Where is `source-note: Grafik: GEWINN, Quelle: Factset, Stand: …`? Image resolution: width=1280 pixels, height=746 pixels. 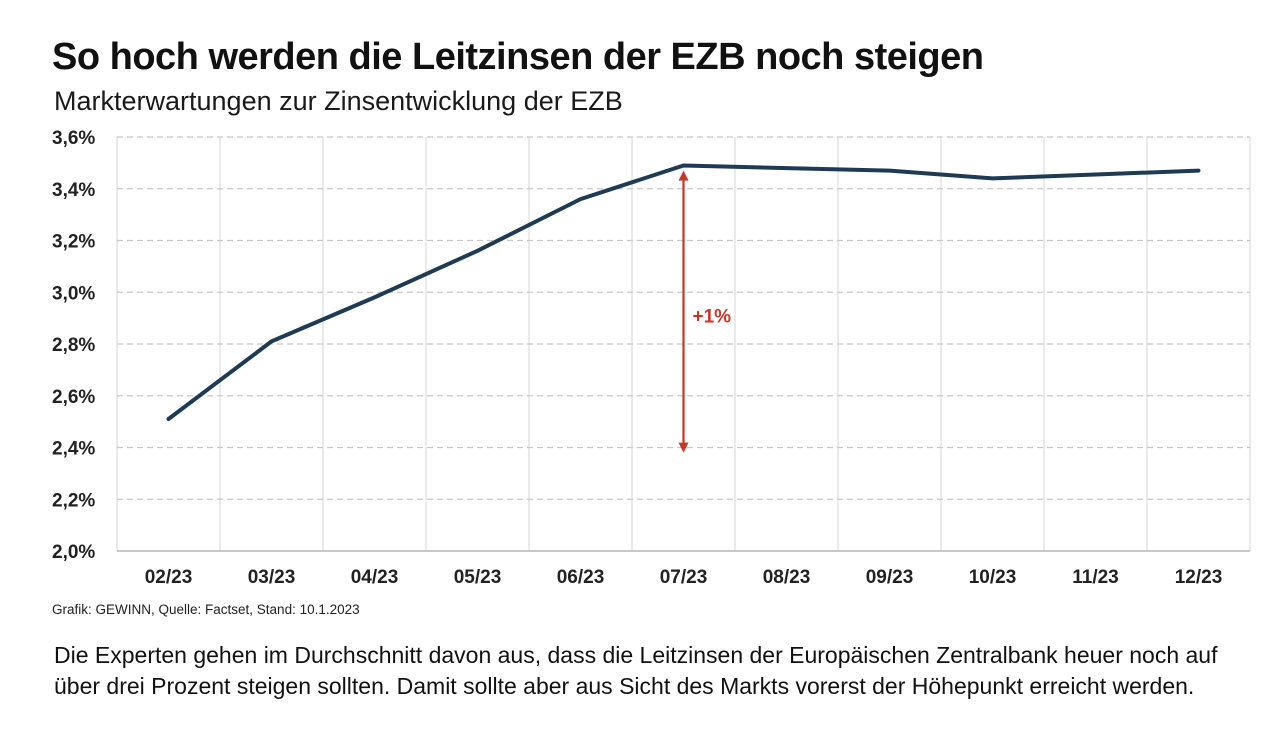 source-note: Grafik: GEWINN, Quelle: Factset, Stand: … is located at coordinates (206, 609).